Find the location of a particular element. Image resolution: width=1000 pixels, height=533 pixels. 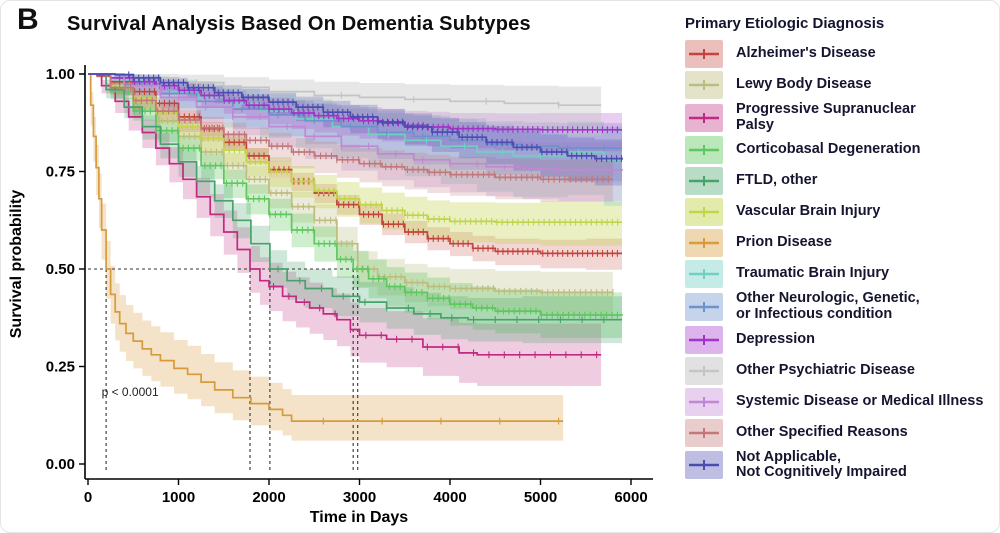

x-axis-title: Time in Days is located at coordinates (359, 517).